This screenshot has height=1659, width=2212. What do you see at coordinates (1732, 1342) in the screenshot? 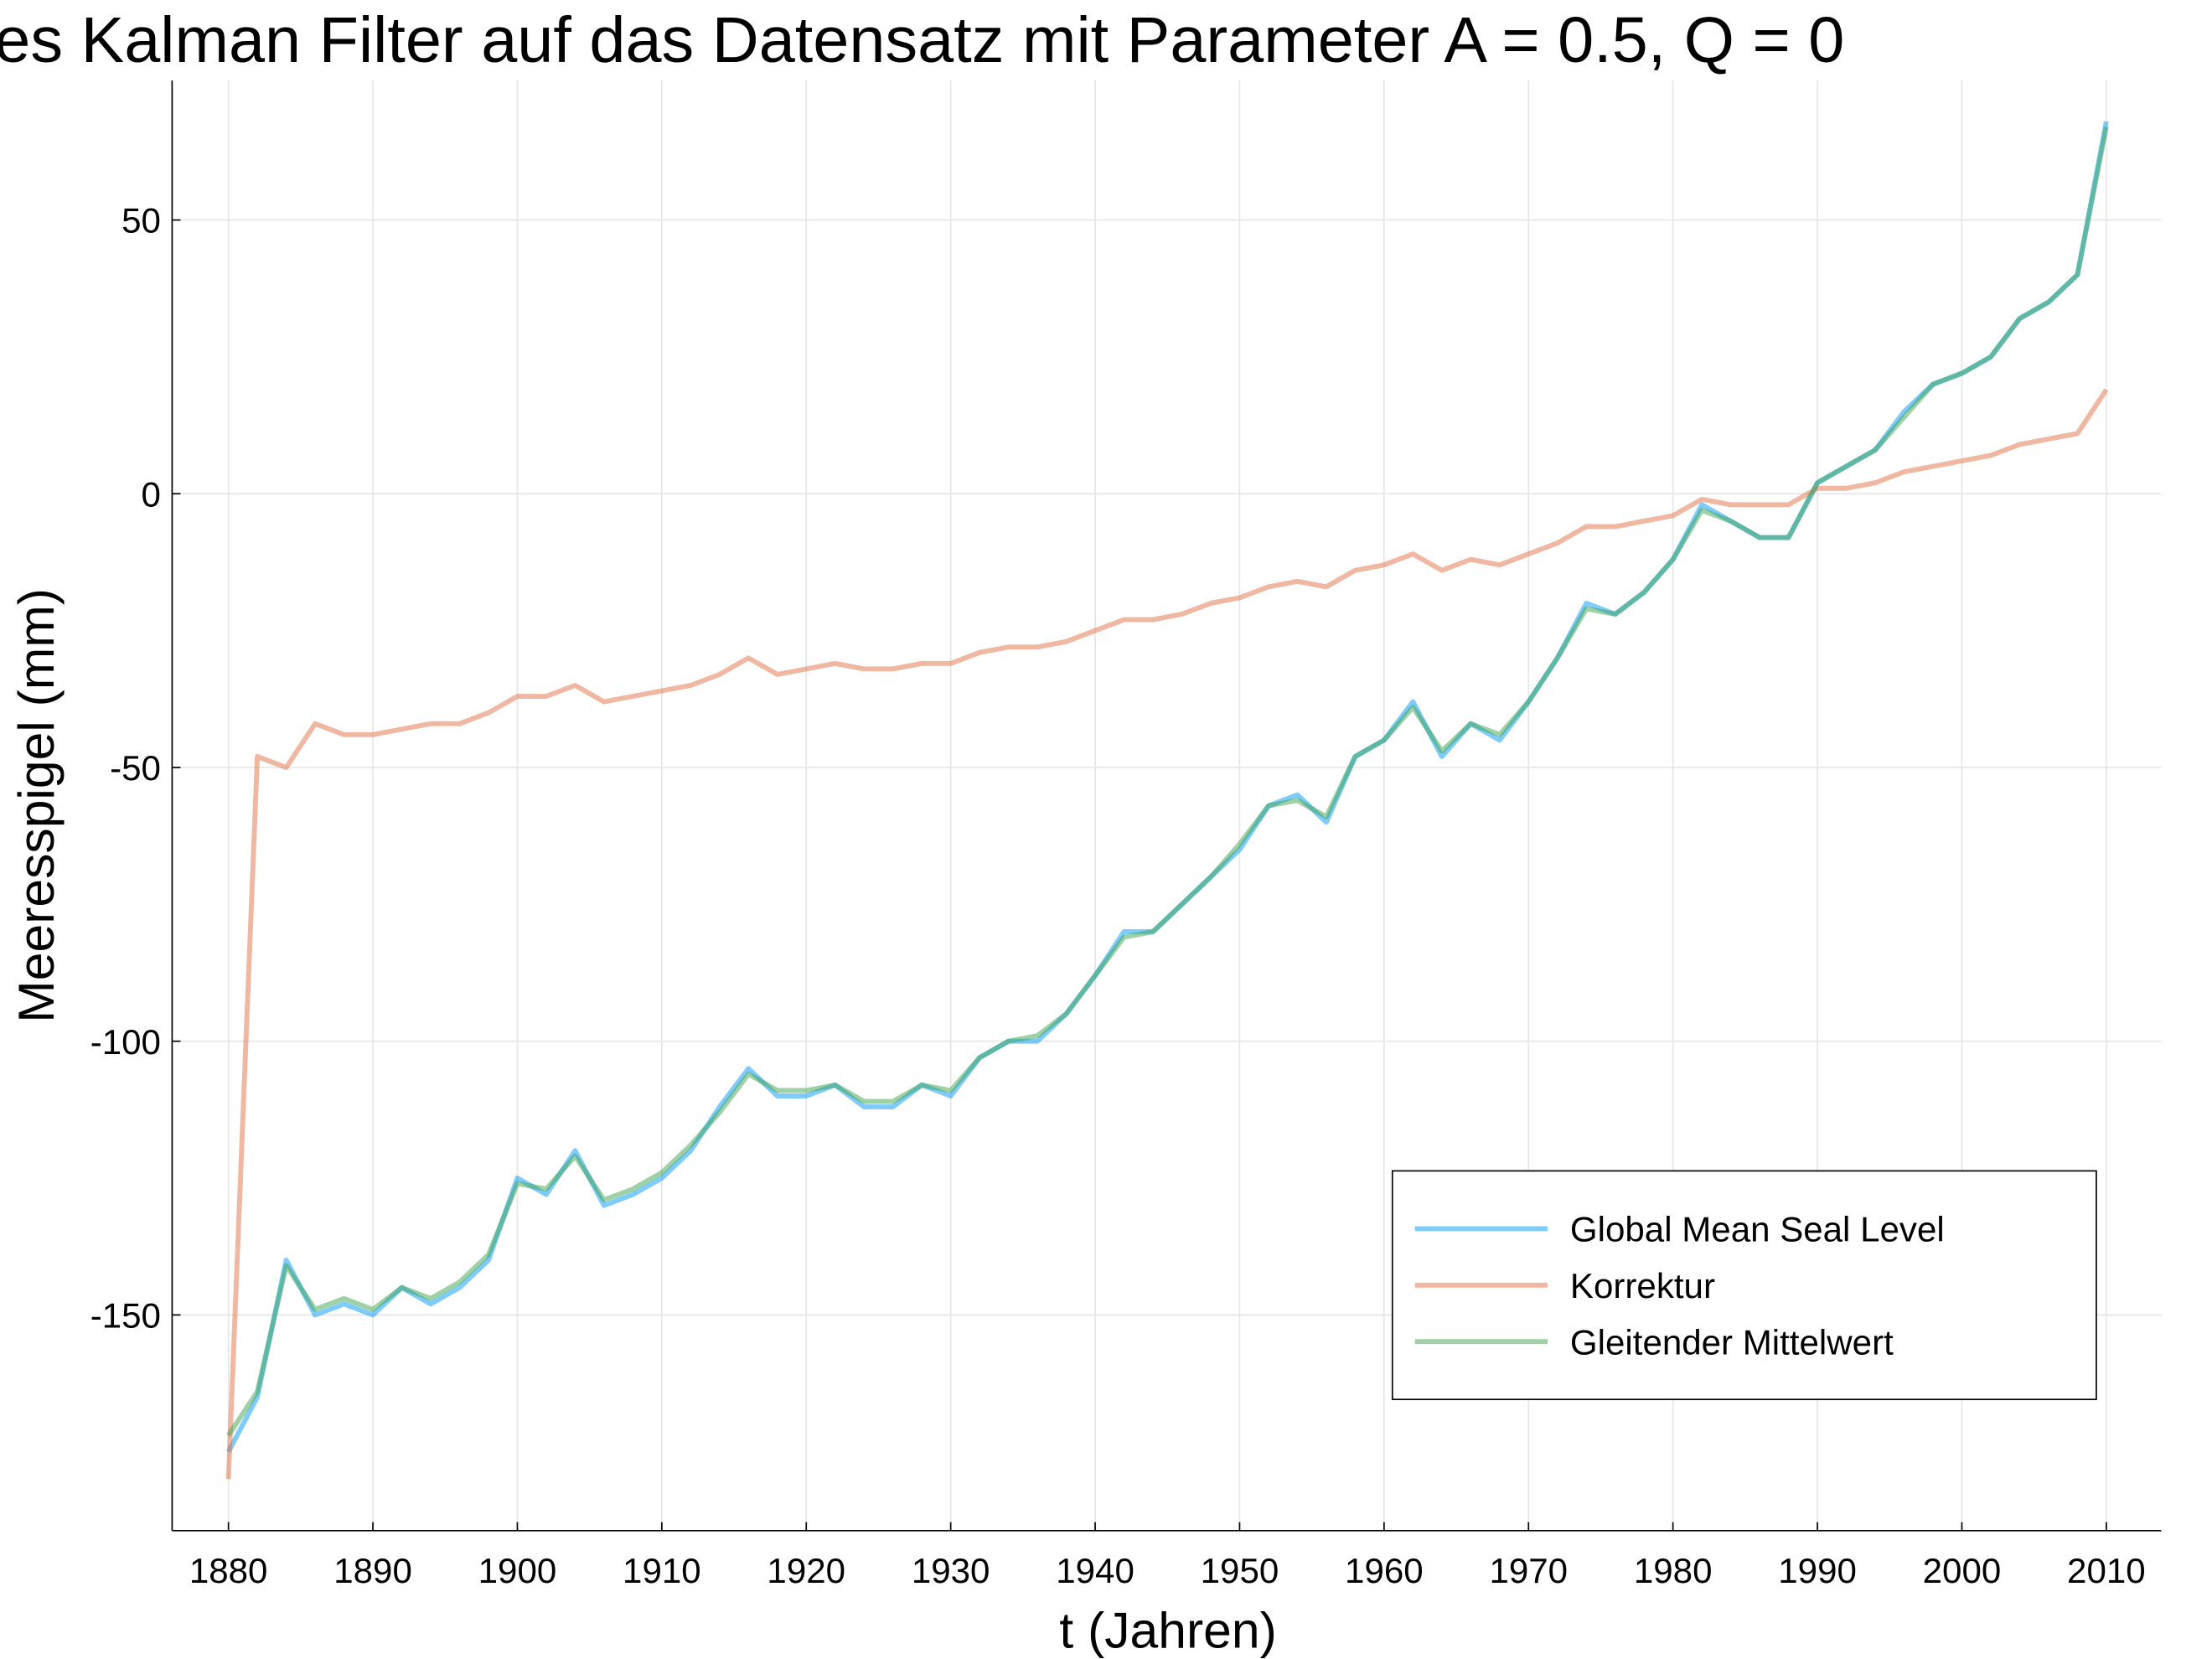
I see `legend-label: Gleitender Mittelwert` at bounding box center [1732, 1342].